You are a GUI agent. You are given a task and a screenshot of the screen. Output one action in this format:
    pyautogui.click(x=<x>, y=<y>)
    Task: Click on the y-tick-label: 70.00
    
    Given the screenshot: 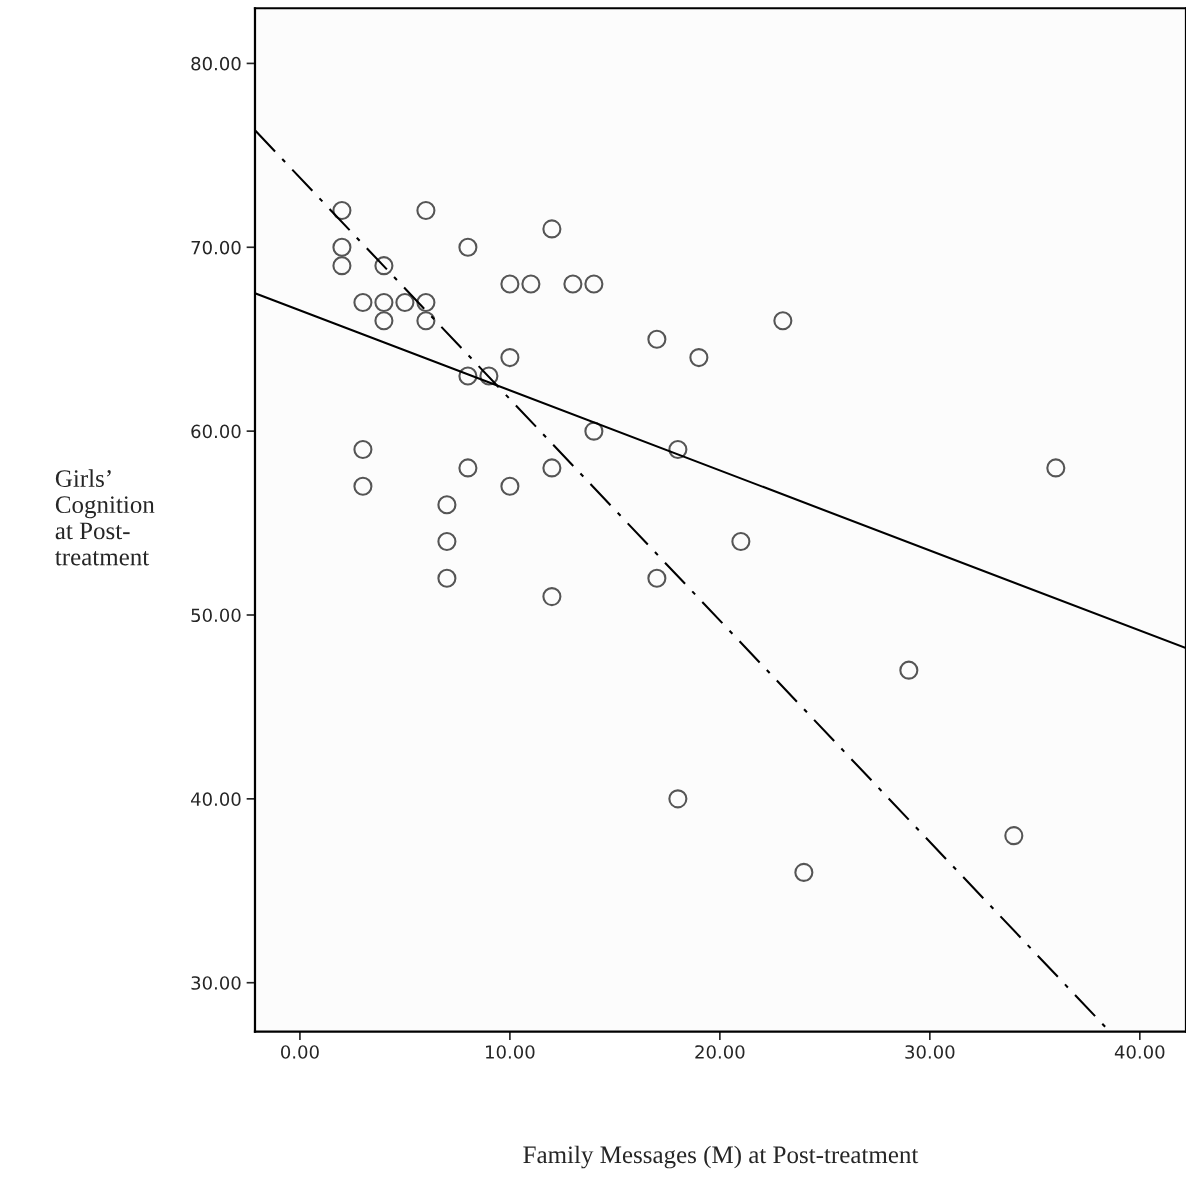 What is the action you would take?
    pyautogui.click(x=216, y=247)
    